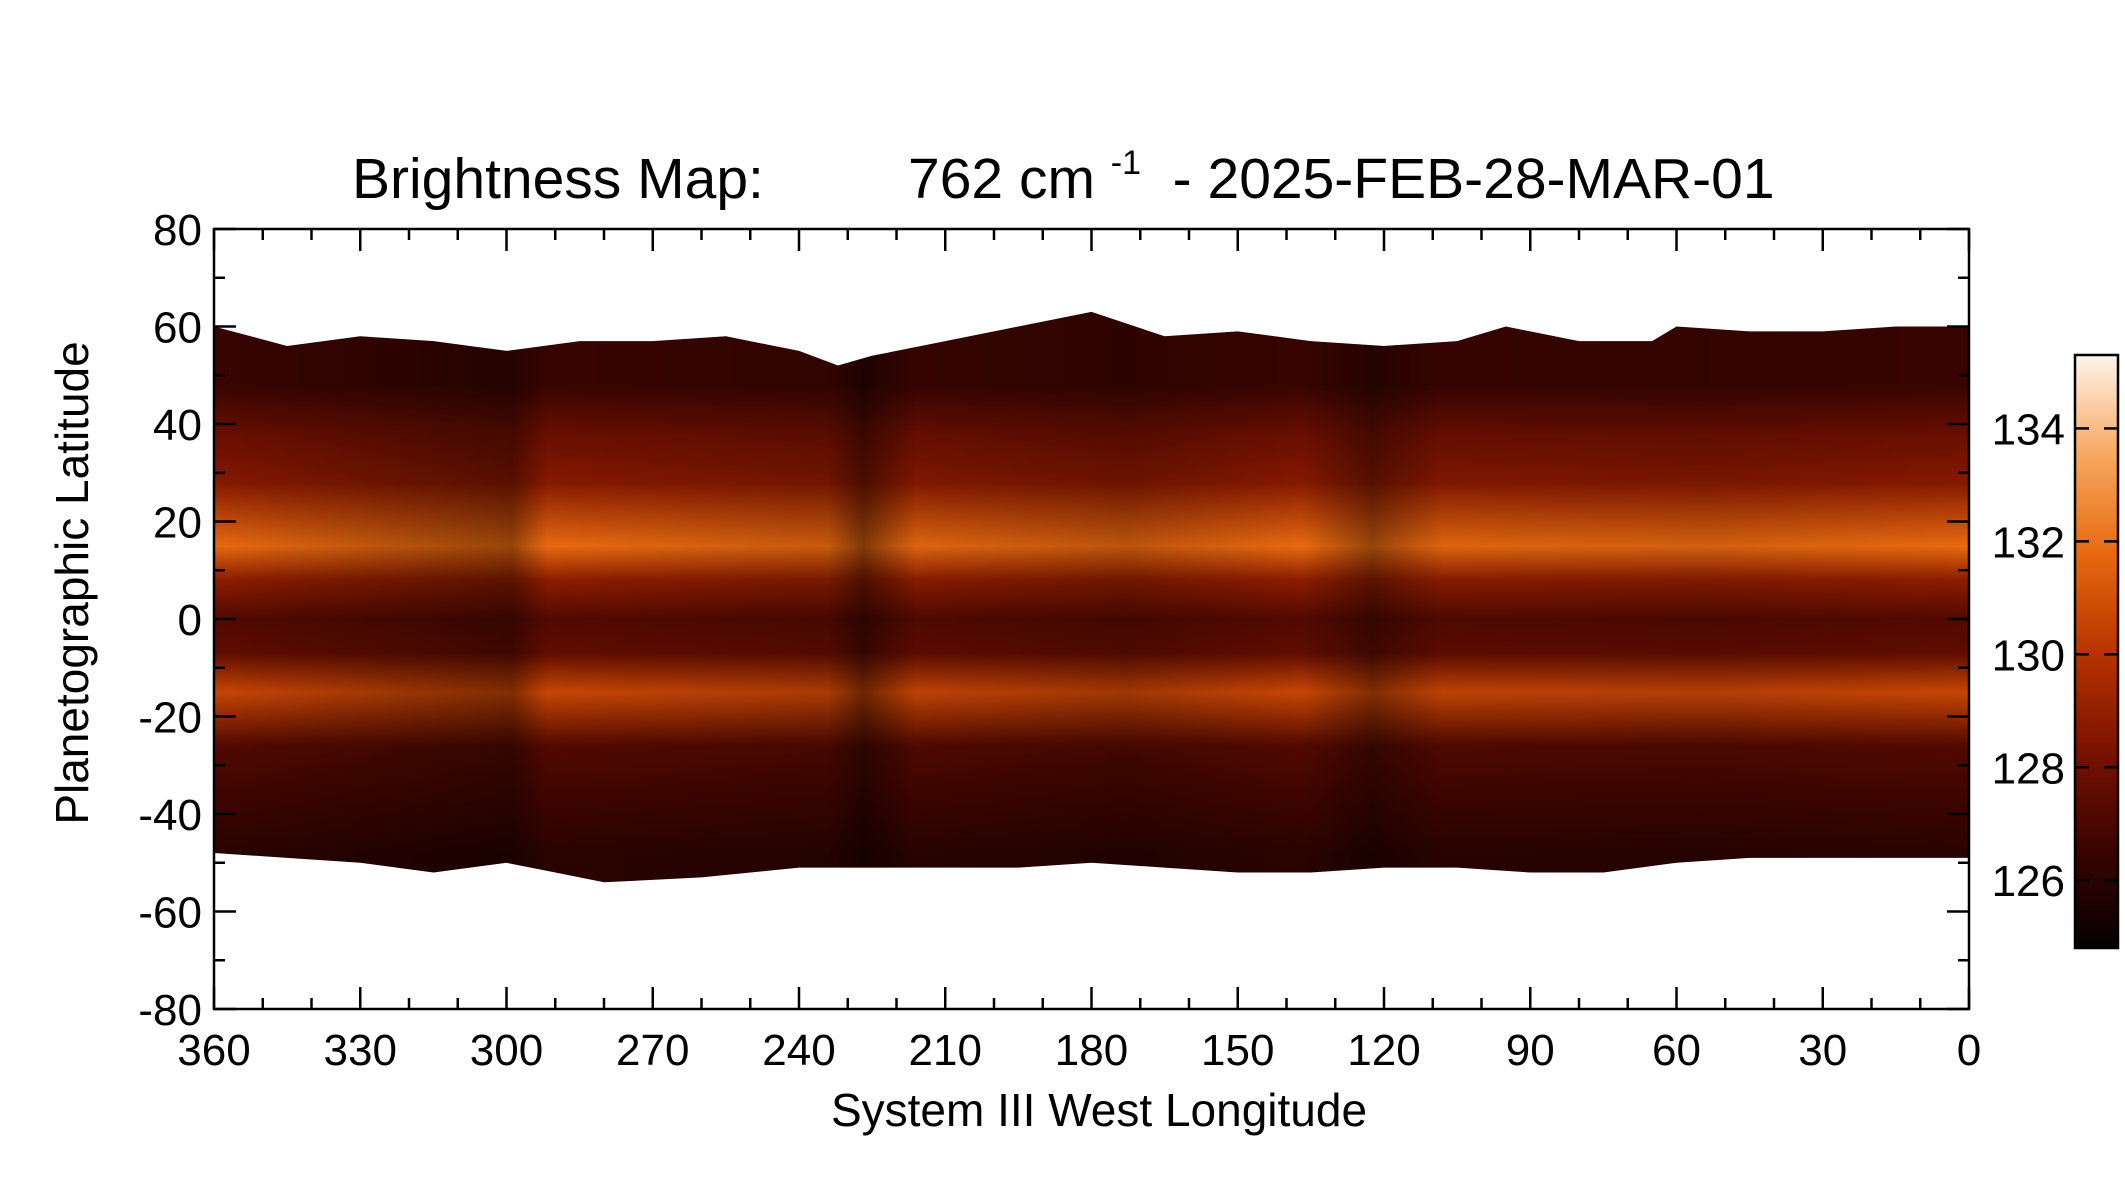 This screenshot has width=2125, height=1179. I want to click on x-tick-label: 60, so click(1676, 1050).